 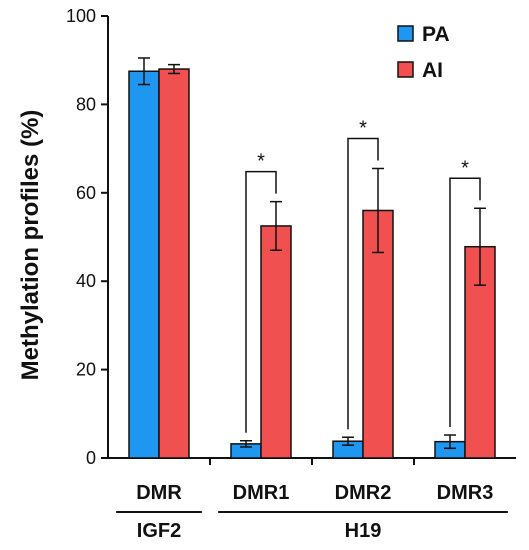 I want to click on legend: PA AI, so click(x=423, y=52).